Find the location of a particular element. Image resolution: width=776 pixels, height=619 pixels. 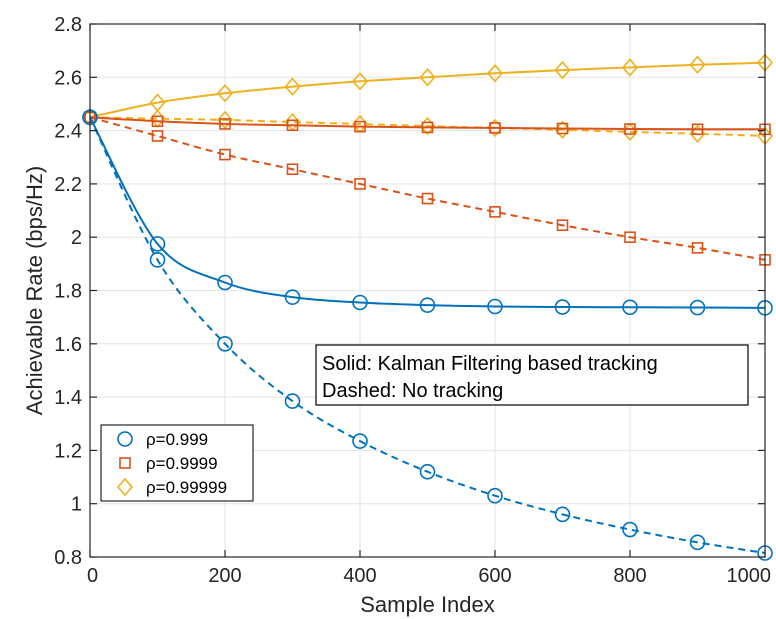

y-tick-label: 1 is located at coordinates (76, 505).